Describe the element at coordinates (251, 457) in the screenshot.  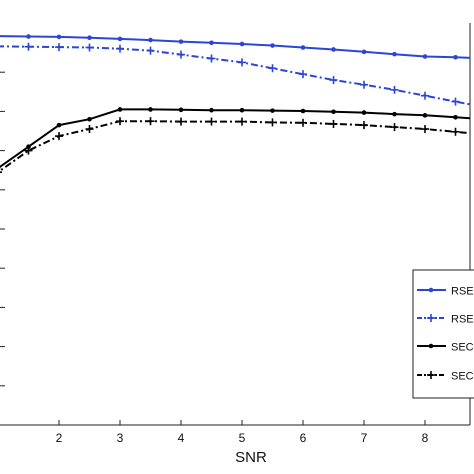
I see `x-axis-label: SNR` at that location.